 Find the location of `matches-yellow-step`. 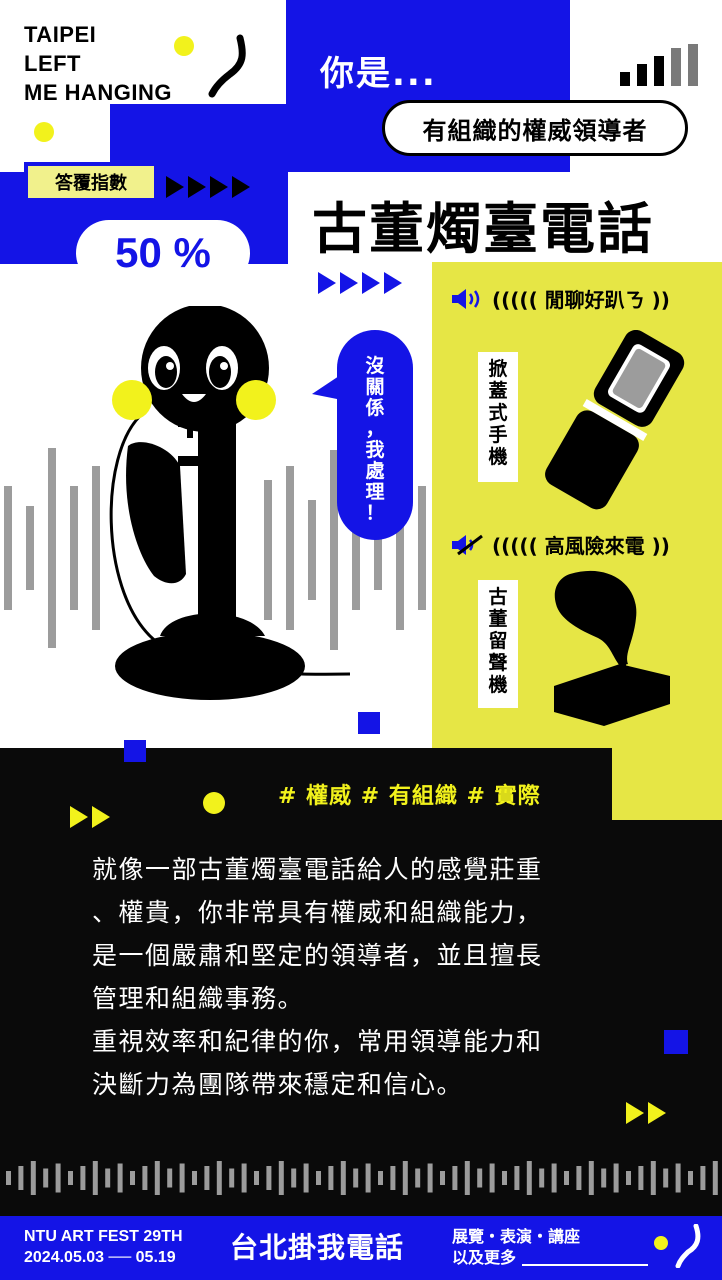

matches-yellow-step is located at coordinates (667, 780).